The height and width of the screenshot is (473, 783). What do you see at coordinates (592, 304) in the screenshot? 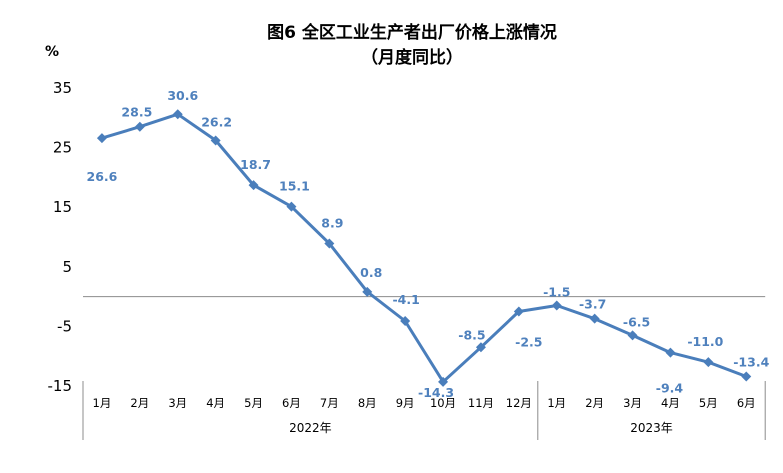
I see `data-label: -3.7` at bounding box center [592, 304].